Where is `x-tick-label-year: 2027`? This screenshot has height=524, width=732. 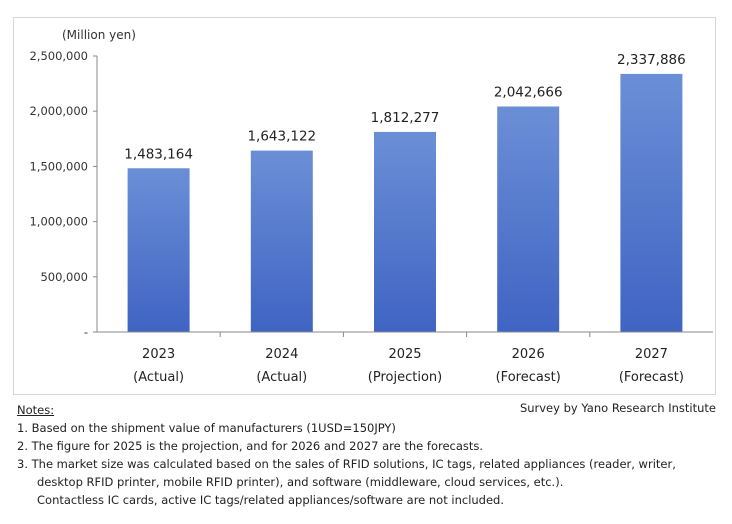 x-tick-label-year: 2027 is located at coordinates (651, 354).